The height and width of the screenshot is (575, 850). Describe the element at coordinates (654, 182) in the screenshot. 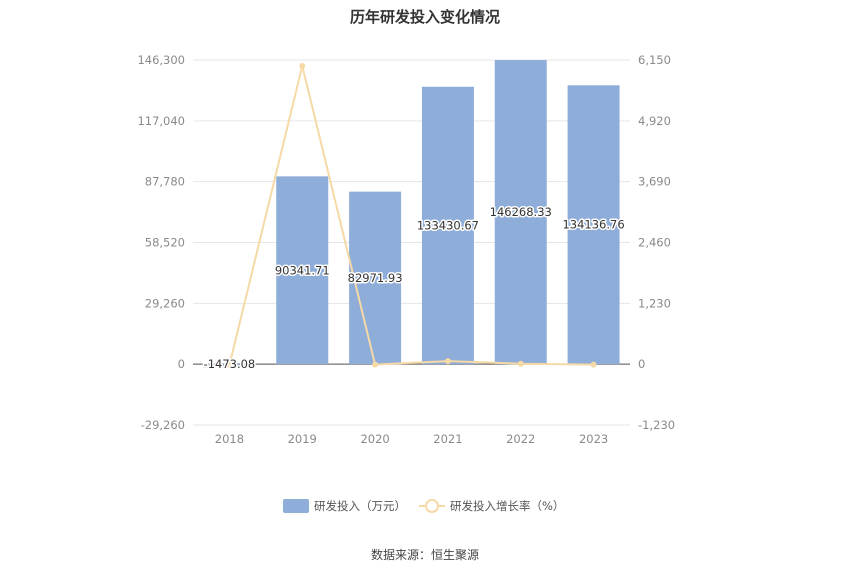

I see `y-right-tick-label: 3,690` at that location.